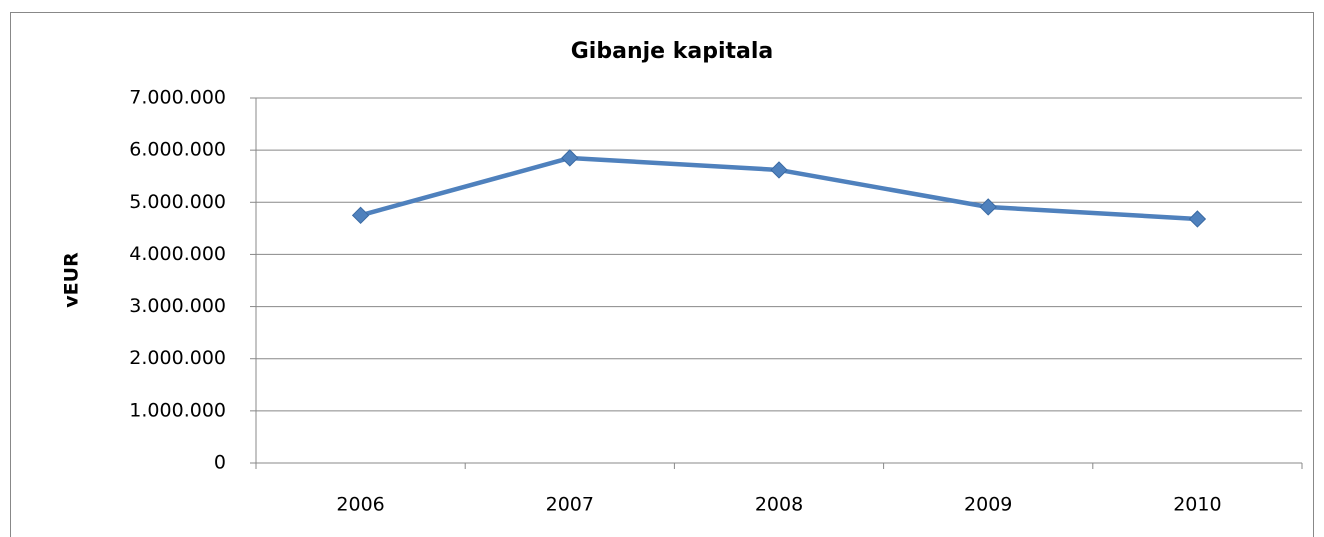 This screenshot has width=1324, height=537. What do you see at coordinates (177, 410) in the screenshot?
I see `y-tick-label: 1.000.000` at bounding box center [177, 410].